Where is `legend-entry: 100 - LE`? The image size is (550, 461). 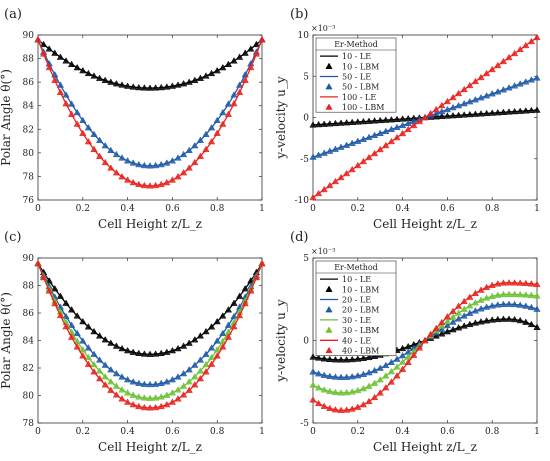 legend-entry: 100 - LE is located at coordinates (359, 97).